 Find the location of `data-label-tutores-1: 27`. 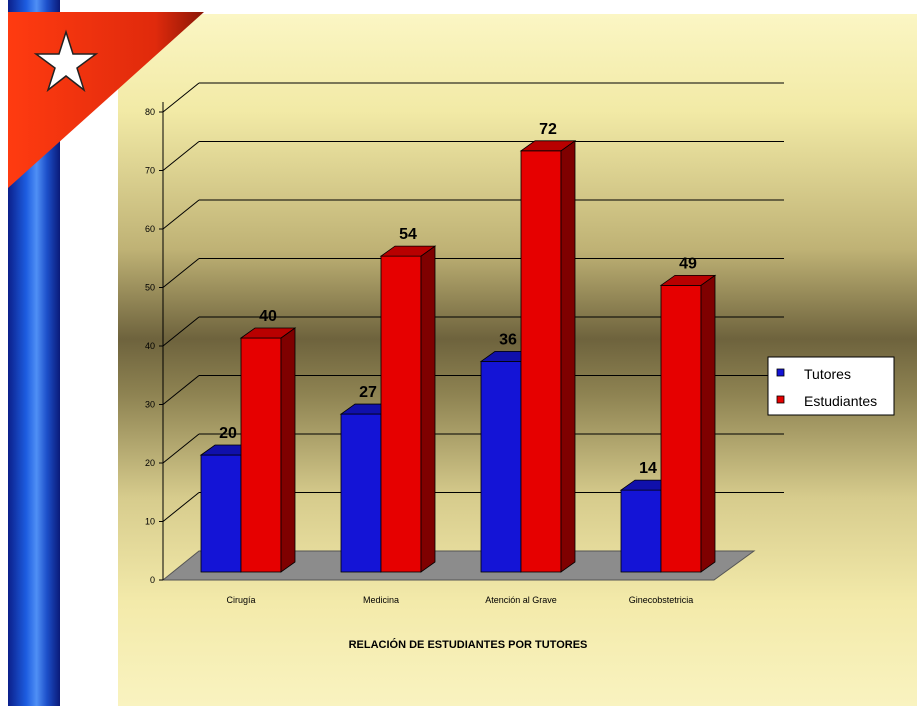

data-label-tutores-1: 27 is located at coordinates (368, 392).